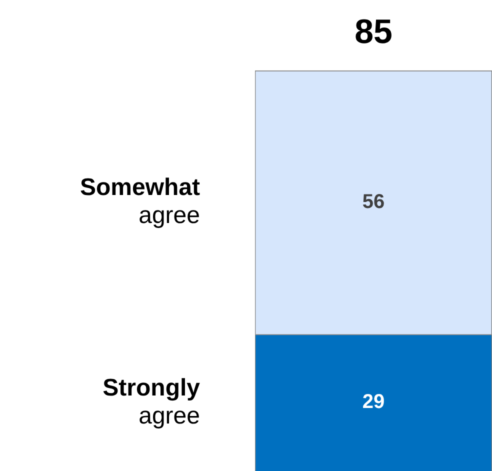 Image resolution: width=492 pixels, height=471 pixels. I want to click on data-label: 29, so click(373, 402).